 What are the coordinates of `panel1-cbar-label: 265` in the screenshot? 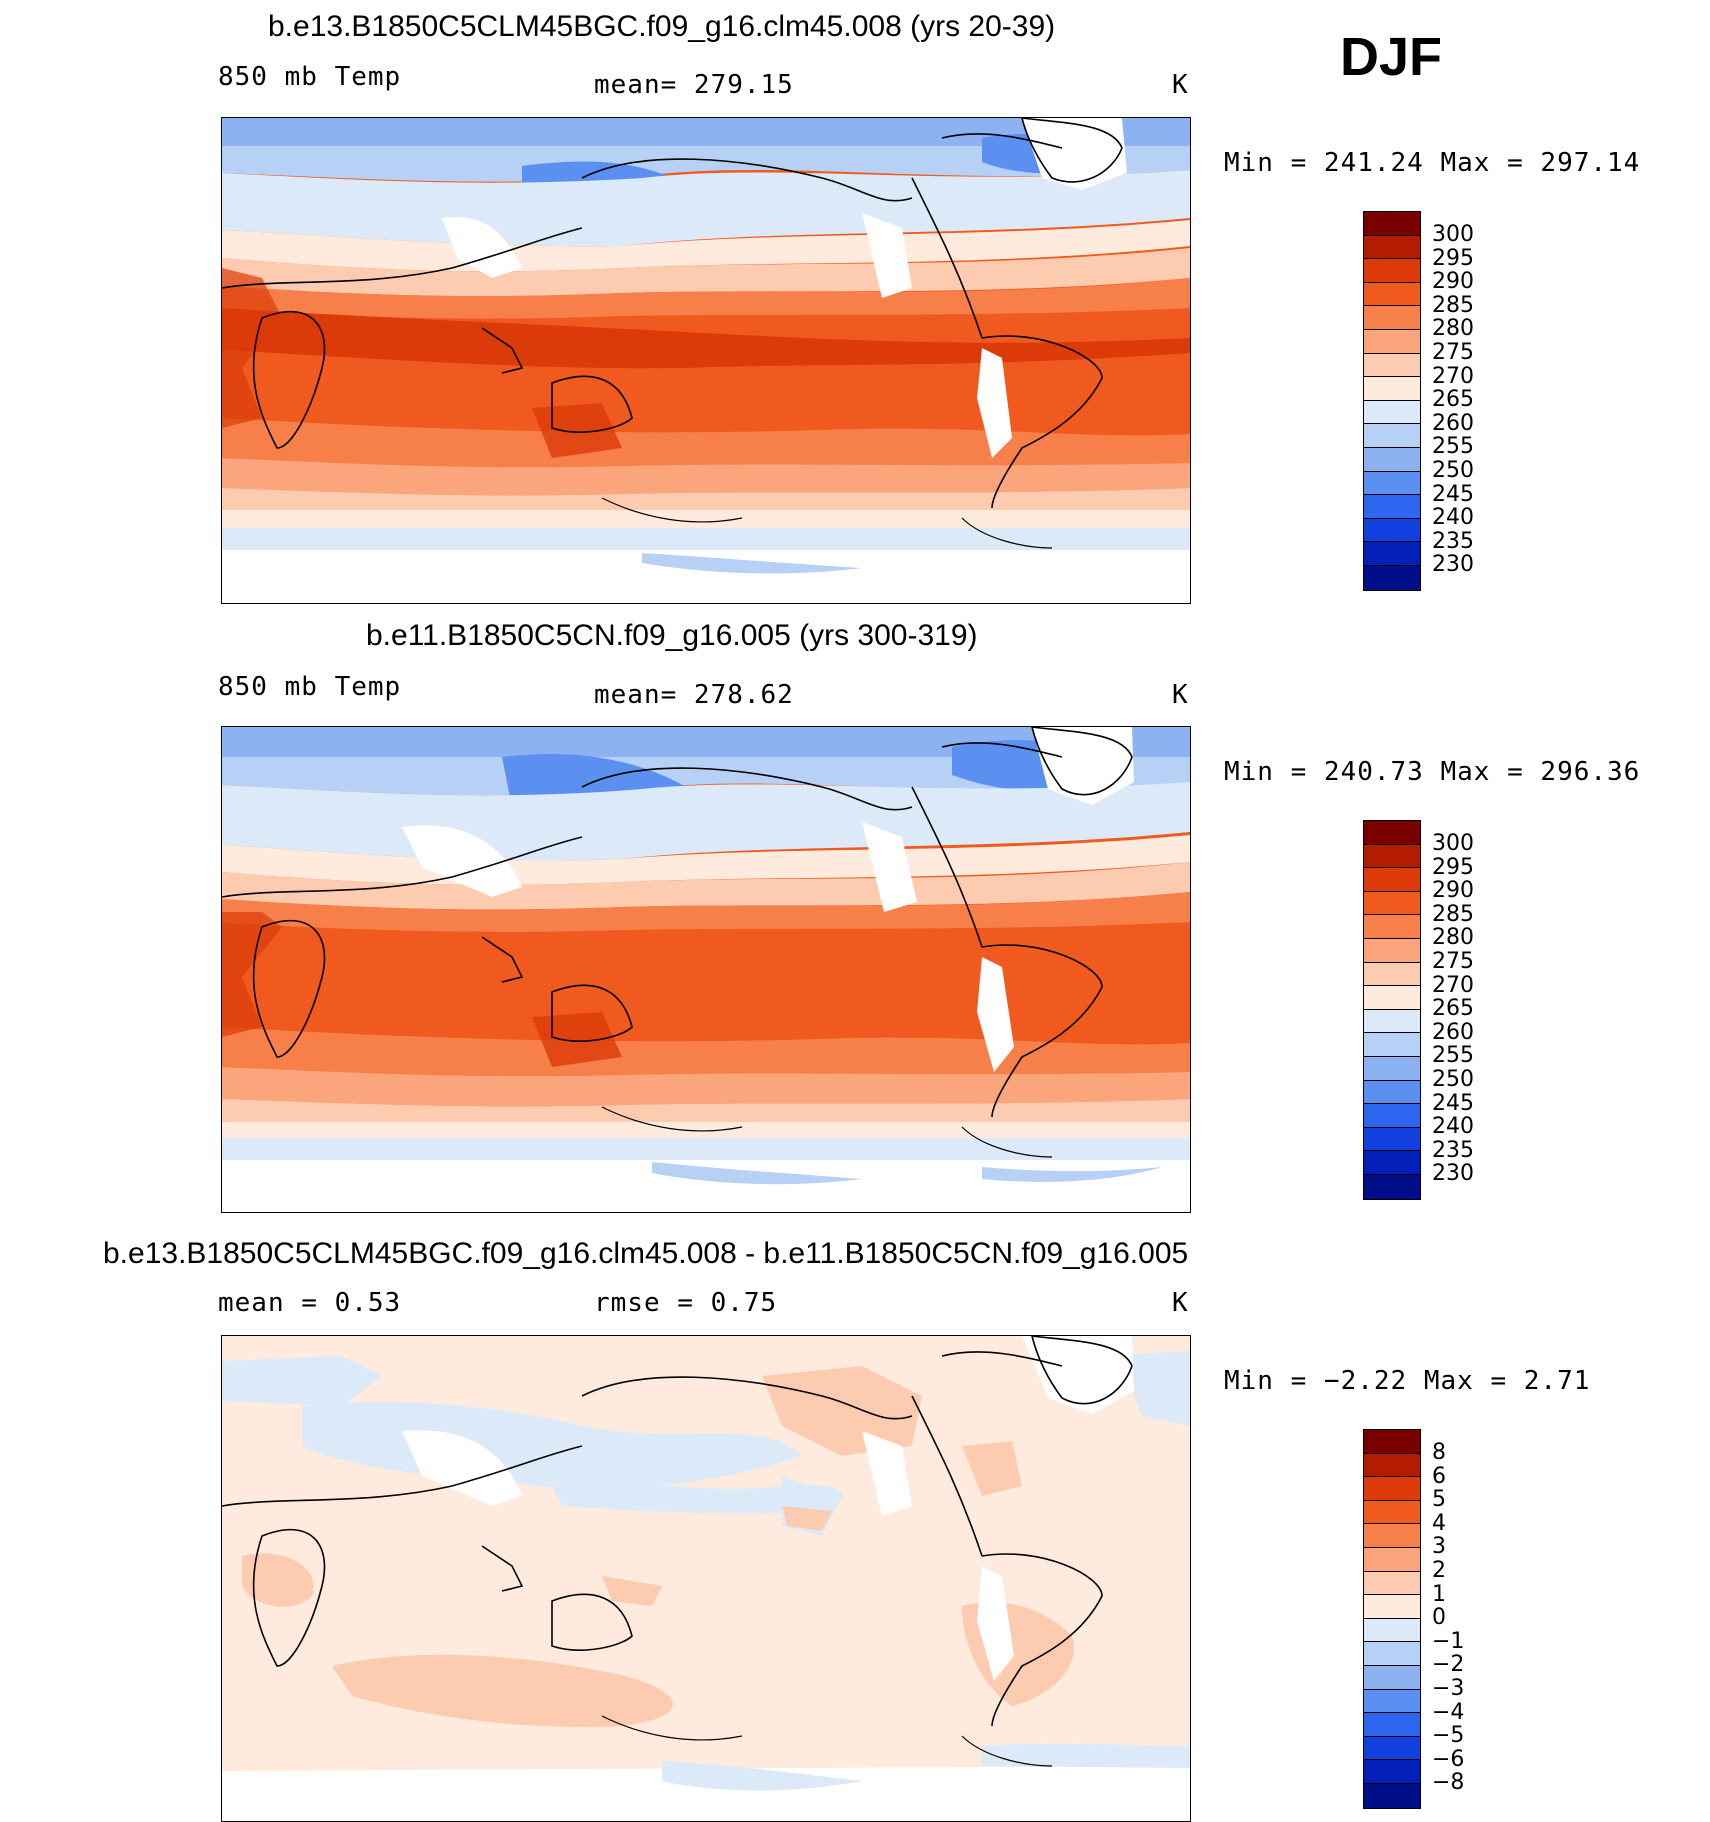 It's located at (1453, 400).